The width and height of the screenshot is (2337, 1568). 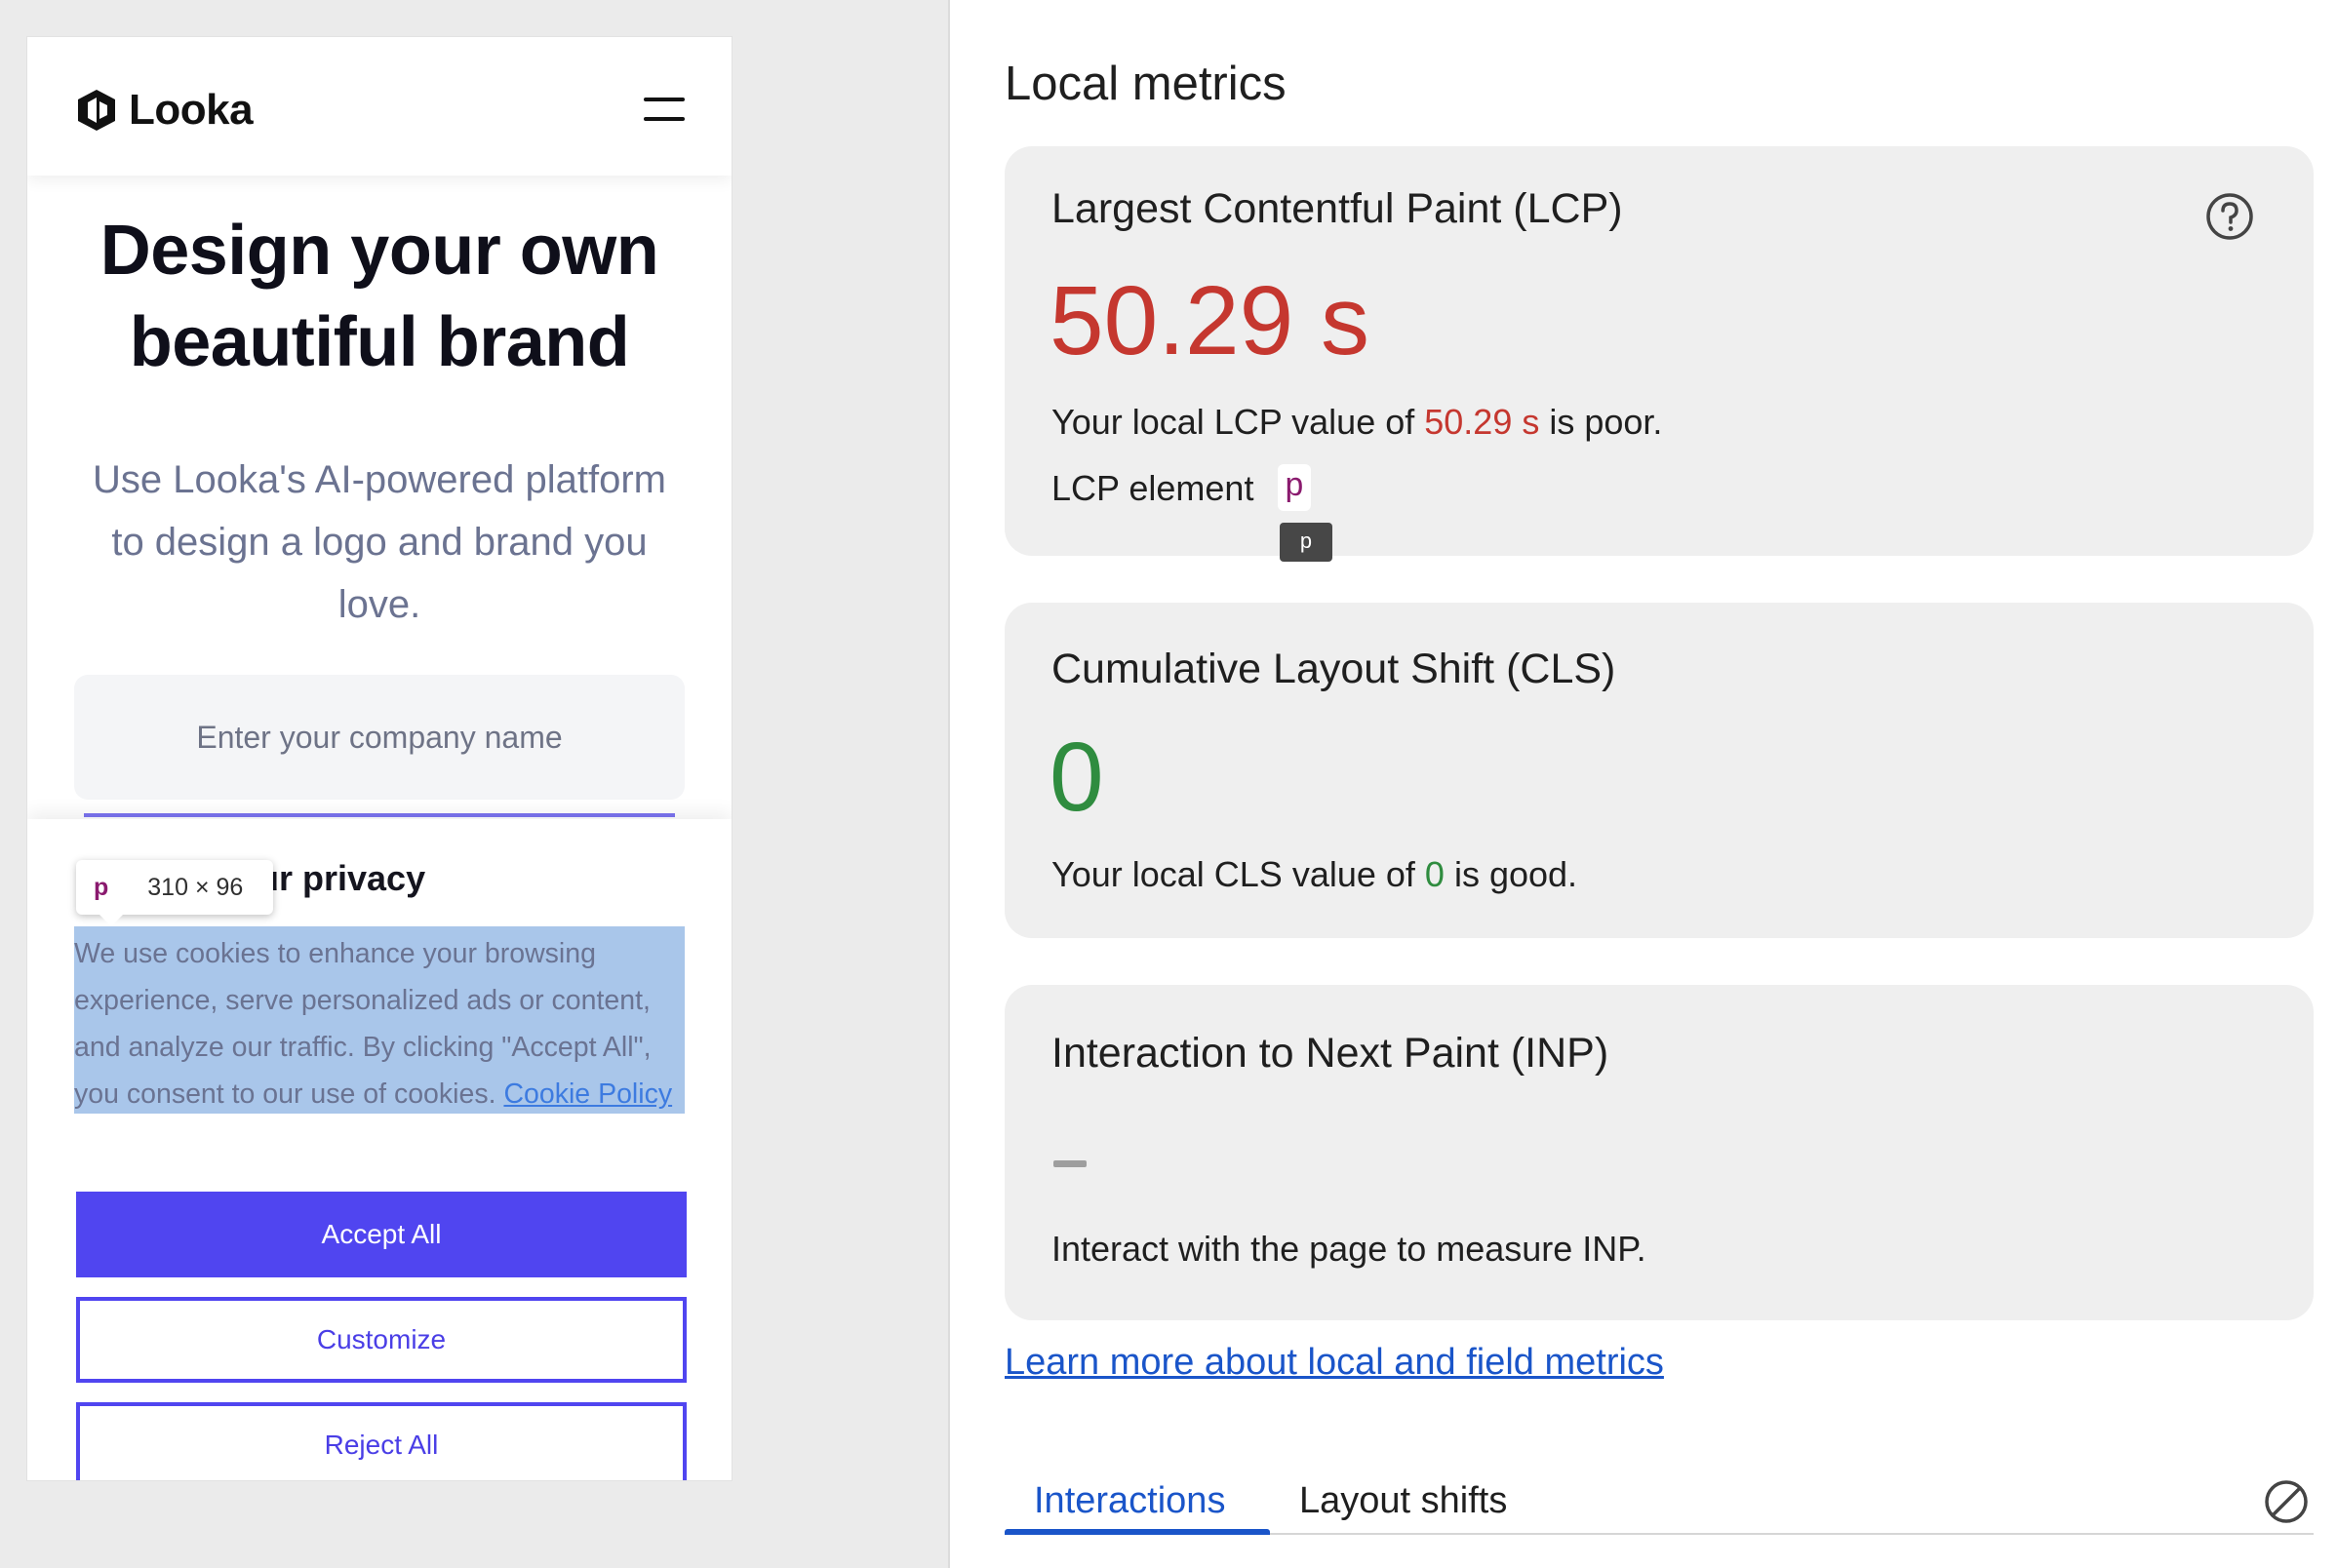 What do you see at coordinates (1659, 1534) in the screenshot?
I see `tabs-divider` at bounding box center [1659, 1534].